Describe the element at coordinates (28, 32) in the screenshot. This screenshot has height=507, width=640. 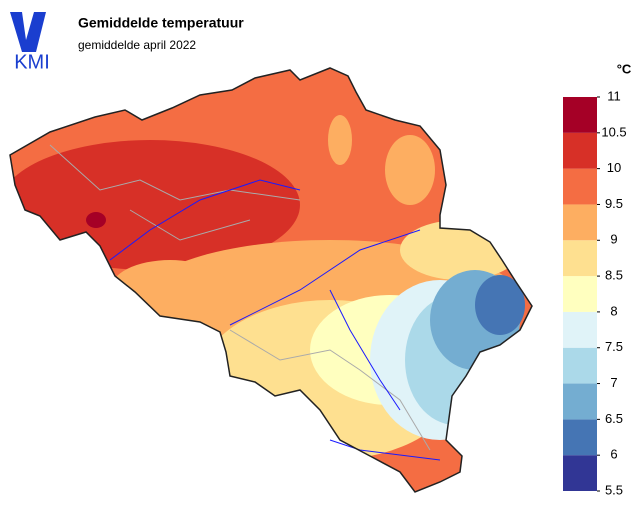
I see `logo-shape` at that location.